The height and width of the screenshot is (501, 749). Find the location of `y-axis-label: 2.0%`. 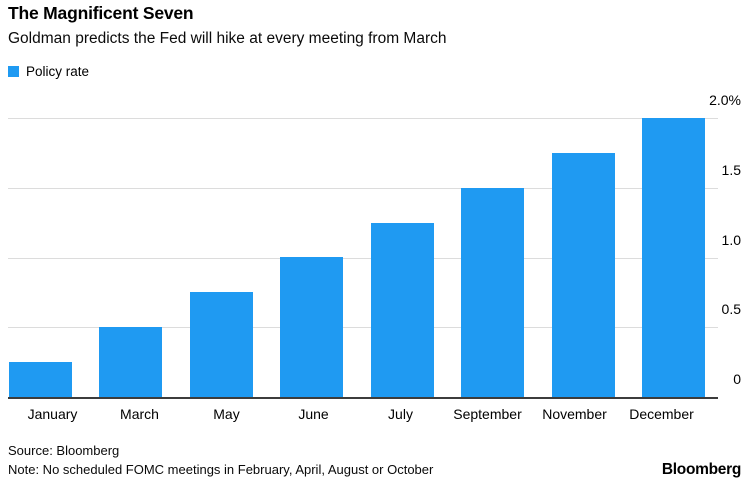

y-axis-label: 2.0% is located at coordinates (725, 100).